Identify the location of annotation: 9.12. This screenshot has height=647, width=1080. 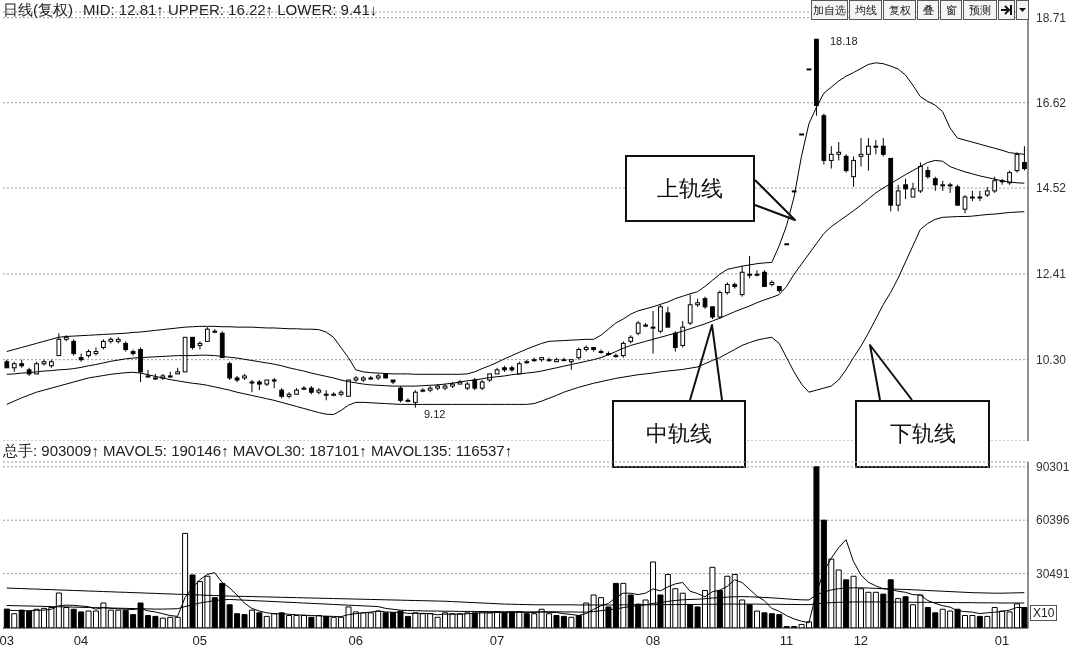
(435, 414).